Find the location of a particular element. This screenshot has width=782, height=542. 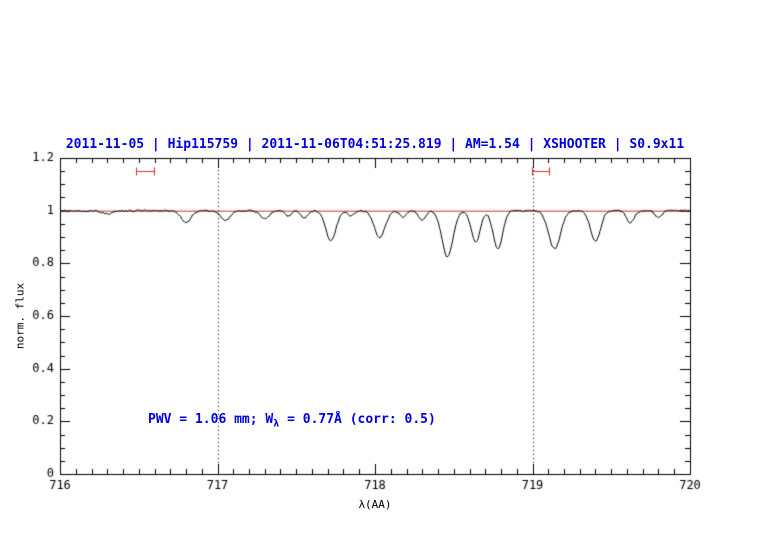

pwv-annotation: PWV = 1.06 mm; Wλ = 0.77Å (corr: 0.5) is located at coordinates (292, 421).